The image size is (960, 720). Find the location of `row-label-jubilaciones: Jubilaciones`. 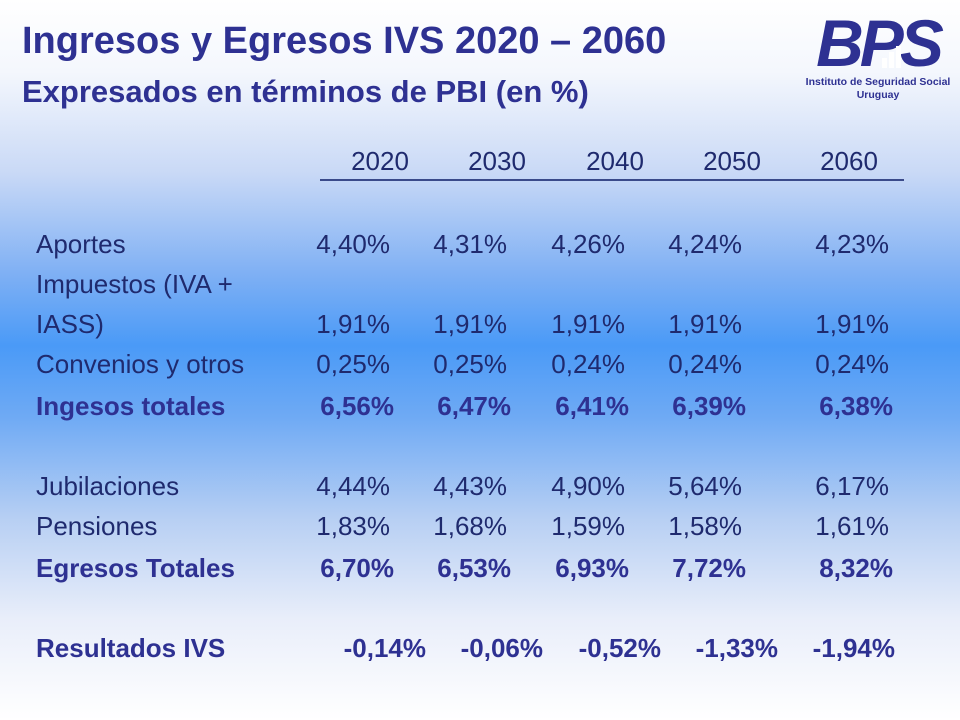

row-label-jubilaciones: Jubilaciones is located at coordinates (108, 486).